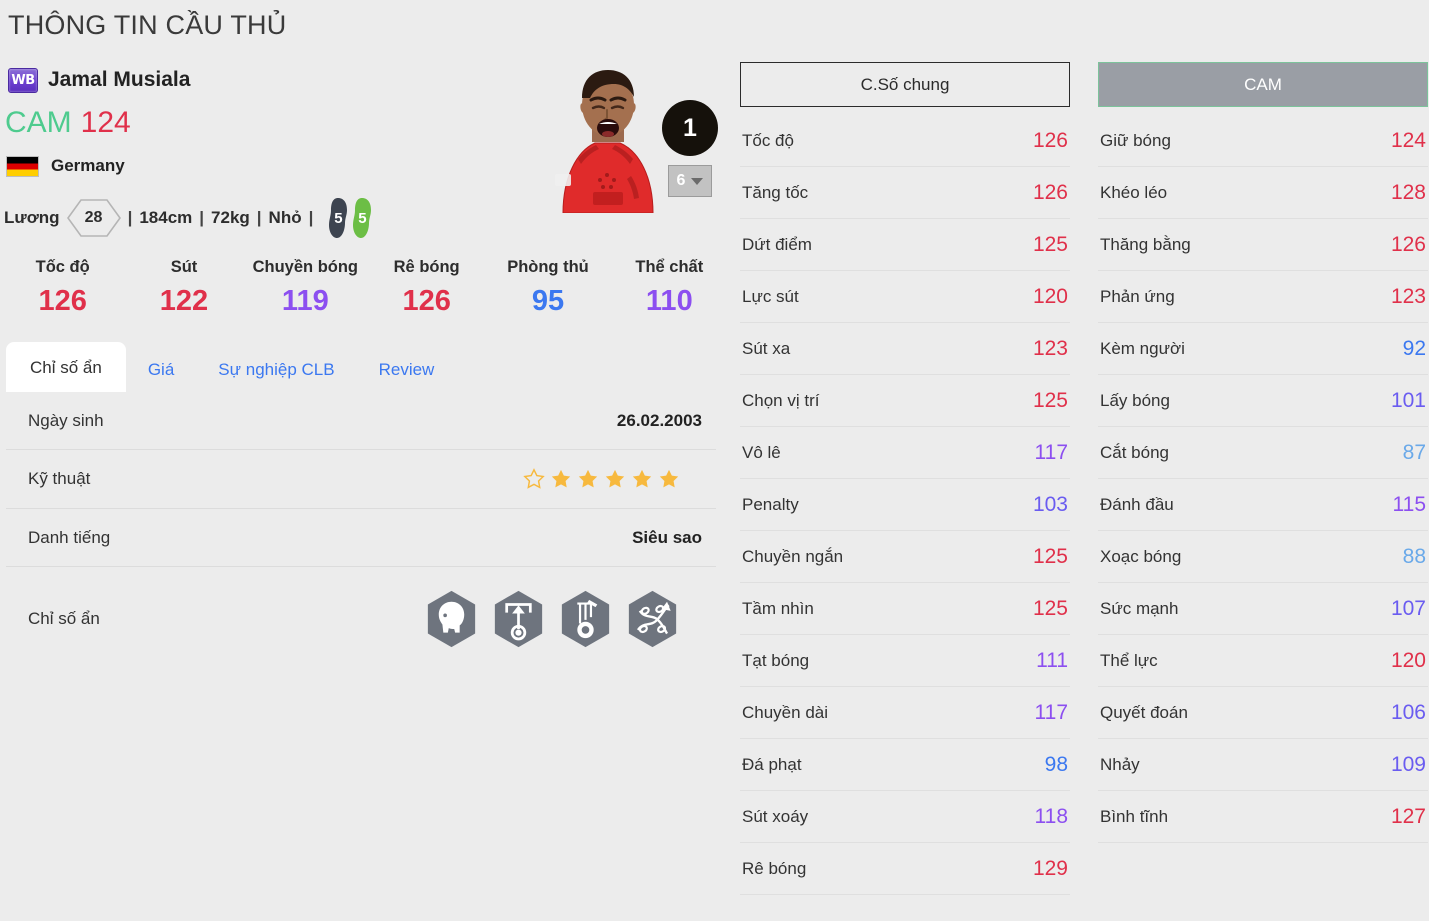 The image size is (1429, 921). Describe the element at coordinates (1263, 401) in the screenshot. I see `stat-row: Lấy bóng 101` at that location.